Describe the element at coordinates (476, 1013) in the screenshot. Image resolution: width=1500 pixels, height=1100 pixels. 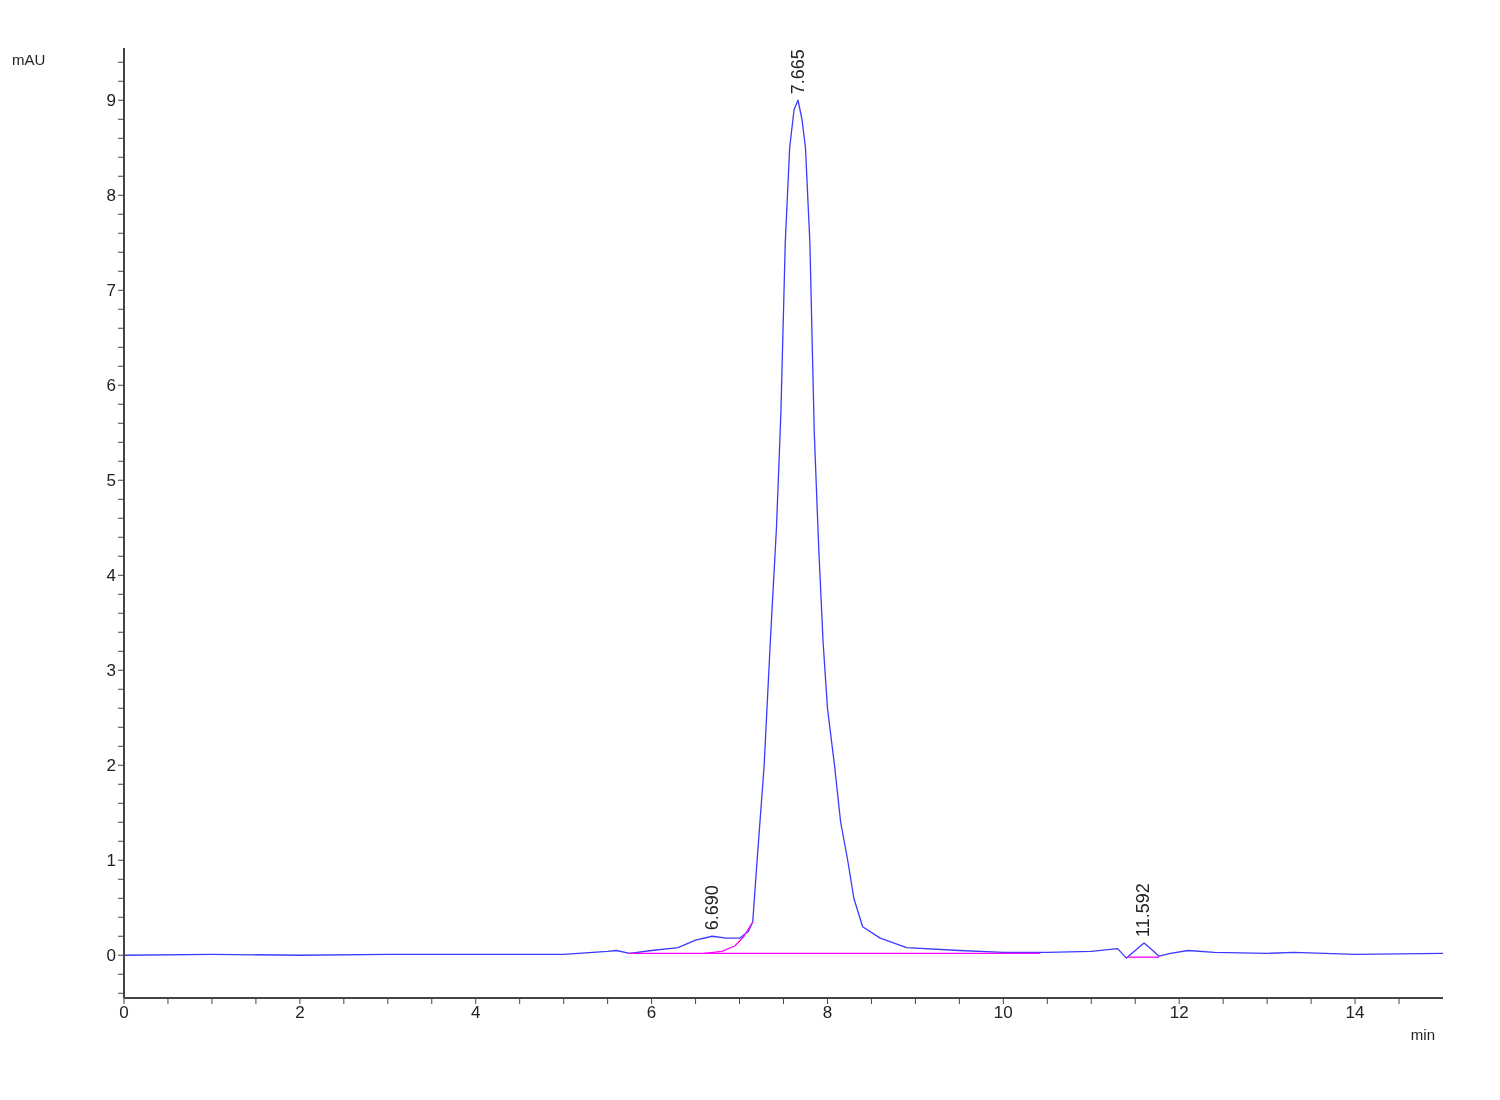
I see `x-tick-label: 4` at that location.